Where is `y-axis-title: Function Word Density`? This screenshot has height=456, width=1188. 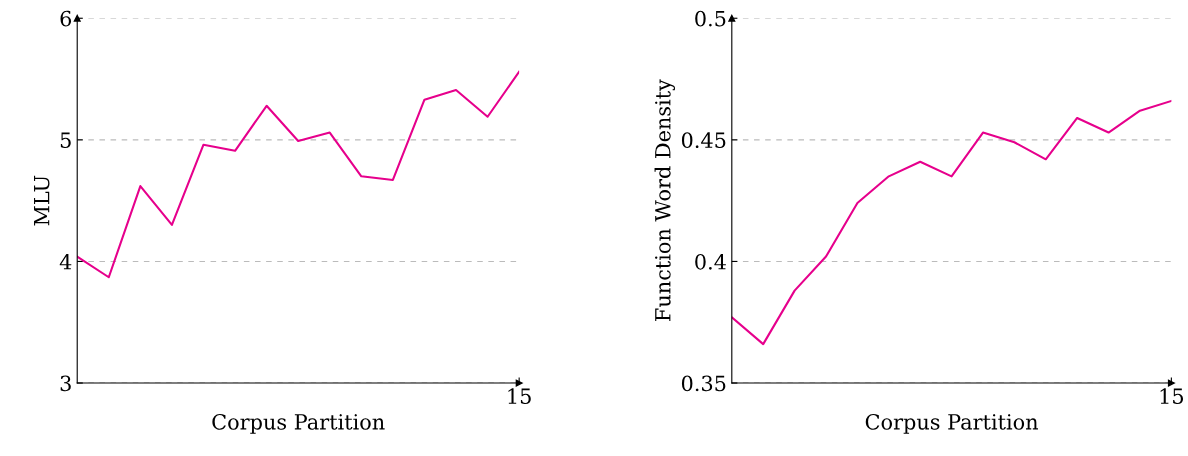
y-axis-title: Function Word Density is located at coordinates (664, 200).